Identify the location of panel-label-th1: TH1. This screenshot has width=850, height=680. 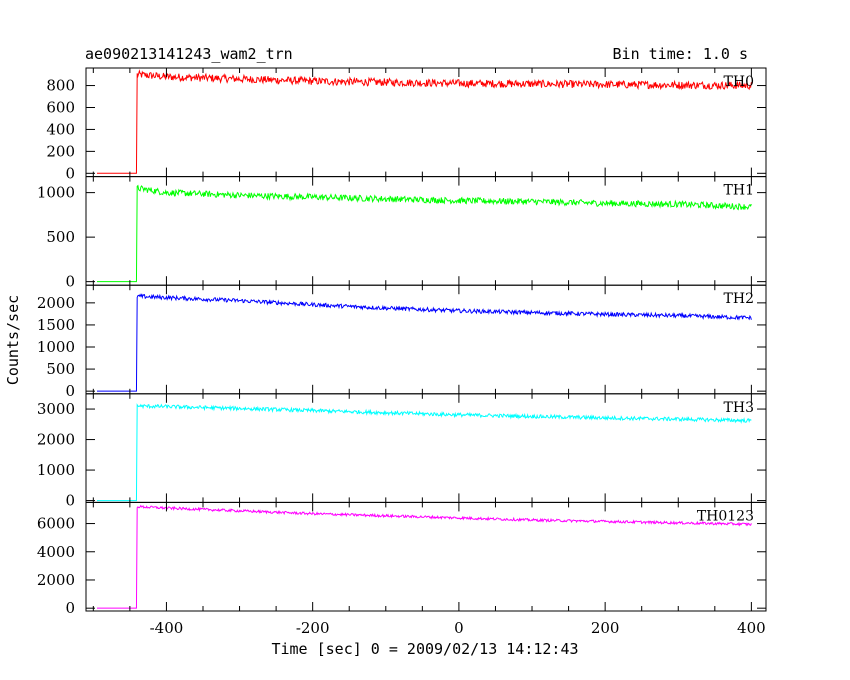
(739, 191).